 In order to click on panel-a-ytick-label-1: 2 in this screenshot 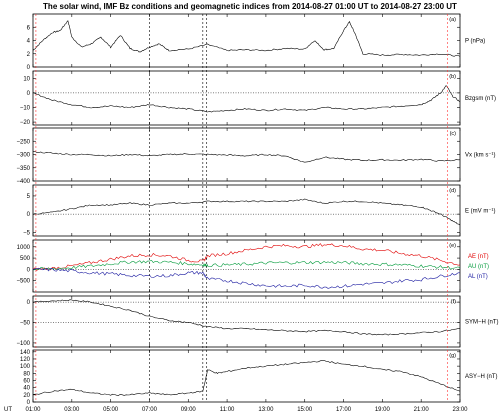, I will do `click(29, 55)`.